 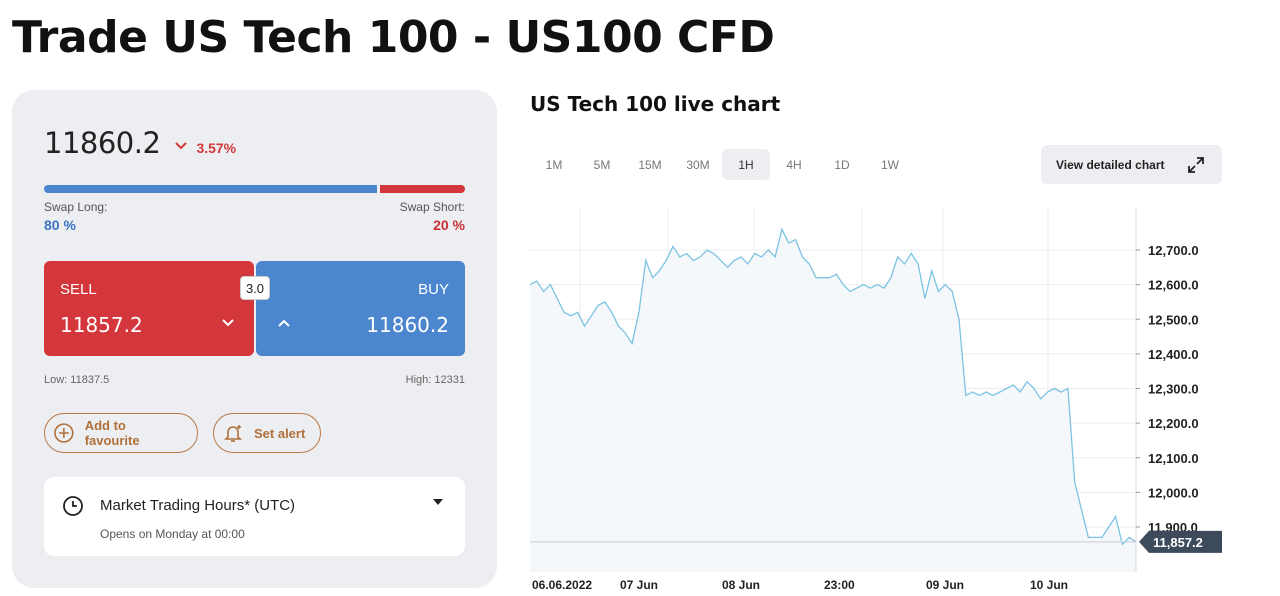 I want to click on y-tick-label: 12,300.0, so click(x=1173, y=389).